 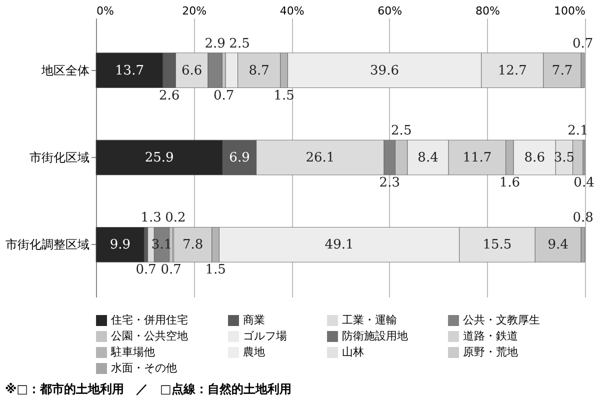 I want to click on data-label: 1.3, so click(x=151, y=218).